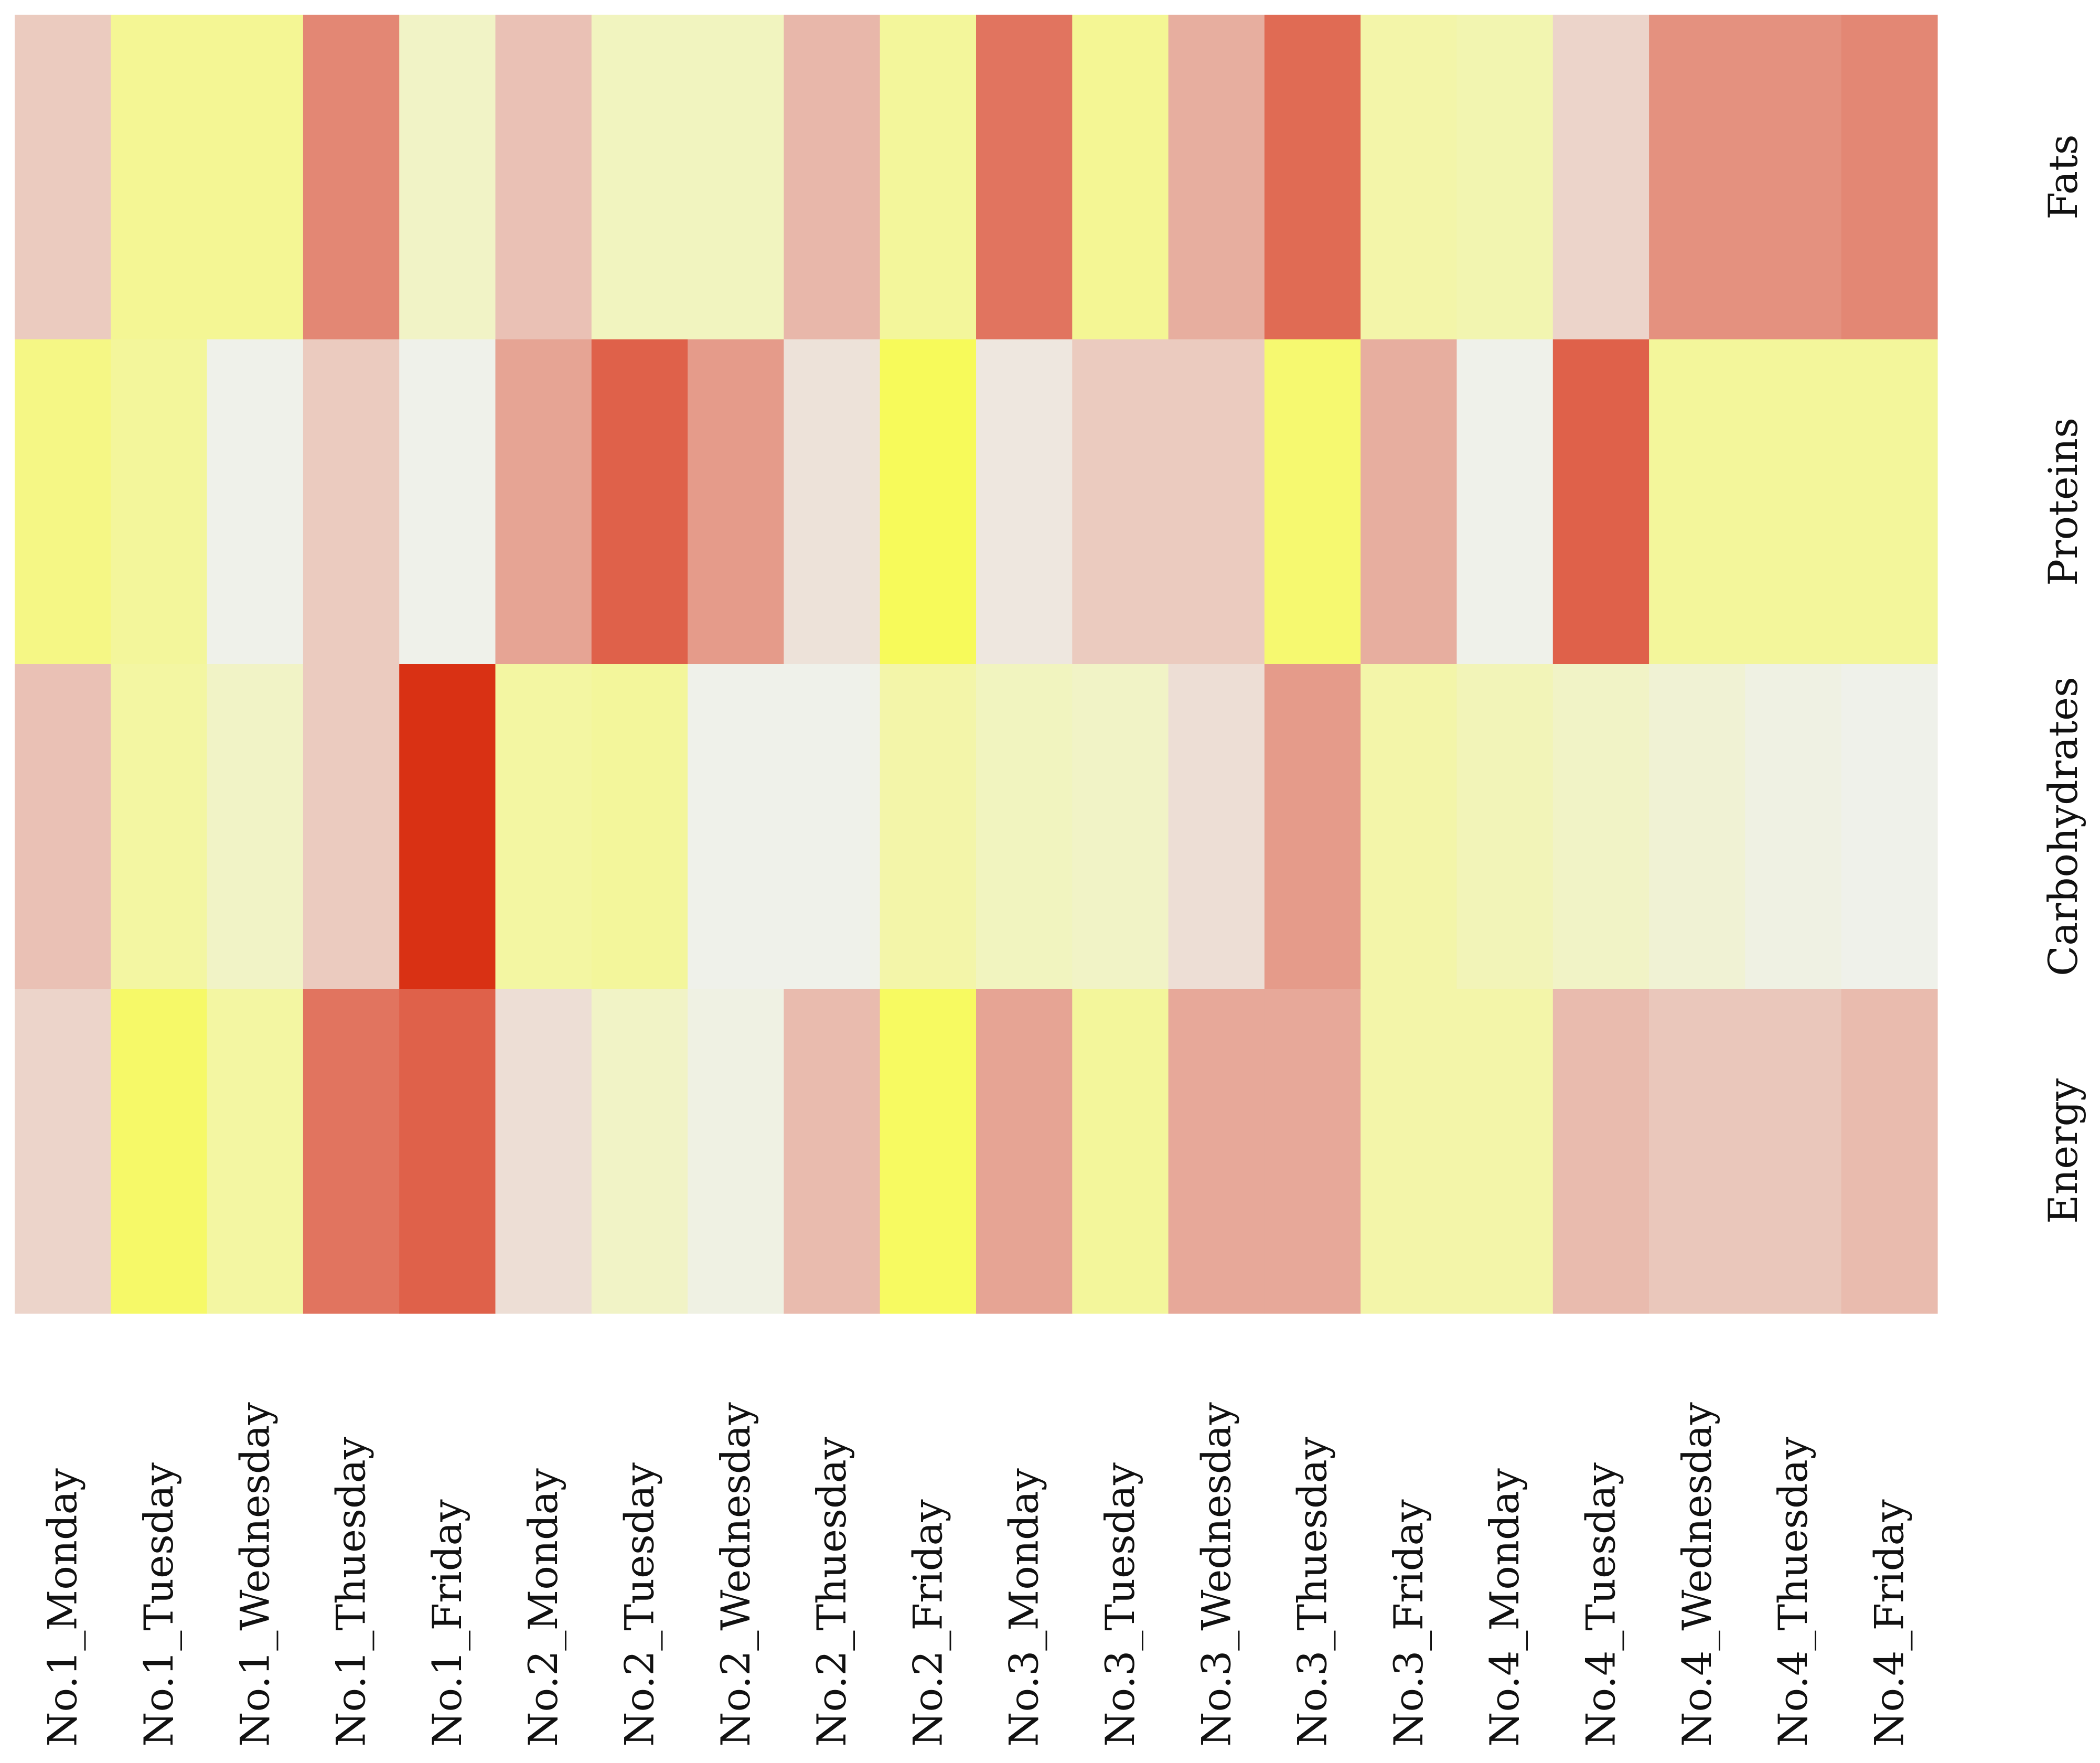 The width and height of the screenshot is (2100, 1763). Describe the element at coordinates (1697, 1574) in the screenshot. I see `column-label-18: No.4_Wednesday` at that location.